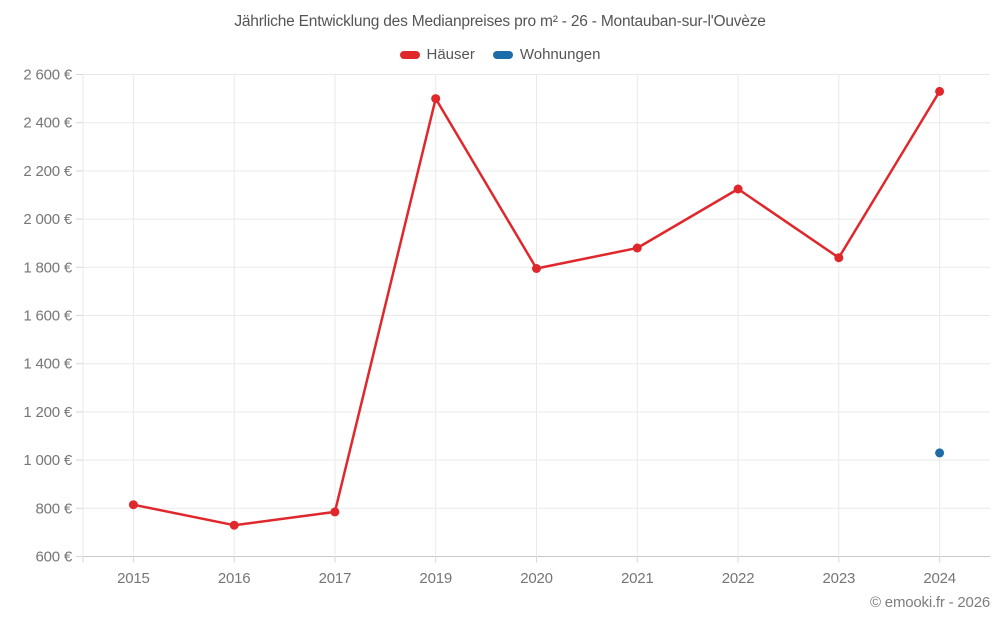  Describe the element at coordinates (53, 508) in the screenshot. I see `y-axis-label: 800 €` at that location.